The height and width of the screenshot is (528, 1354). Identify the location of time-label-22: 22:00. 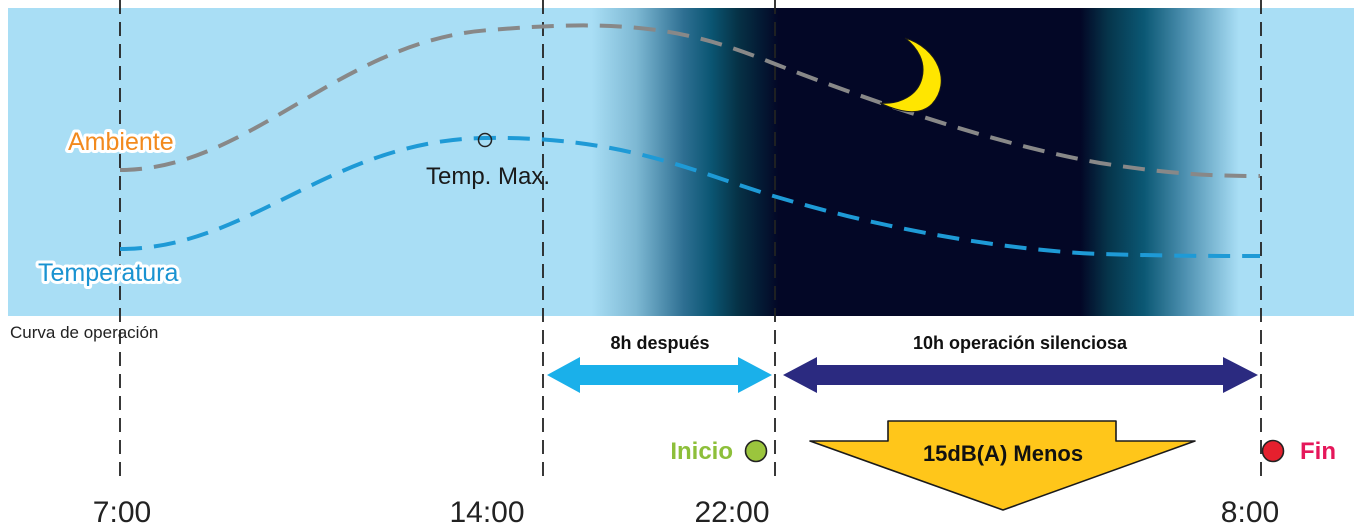
(731, 512).